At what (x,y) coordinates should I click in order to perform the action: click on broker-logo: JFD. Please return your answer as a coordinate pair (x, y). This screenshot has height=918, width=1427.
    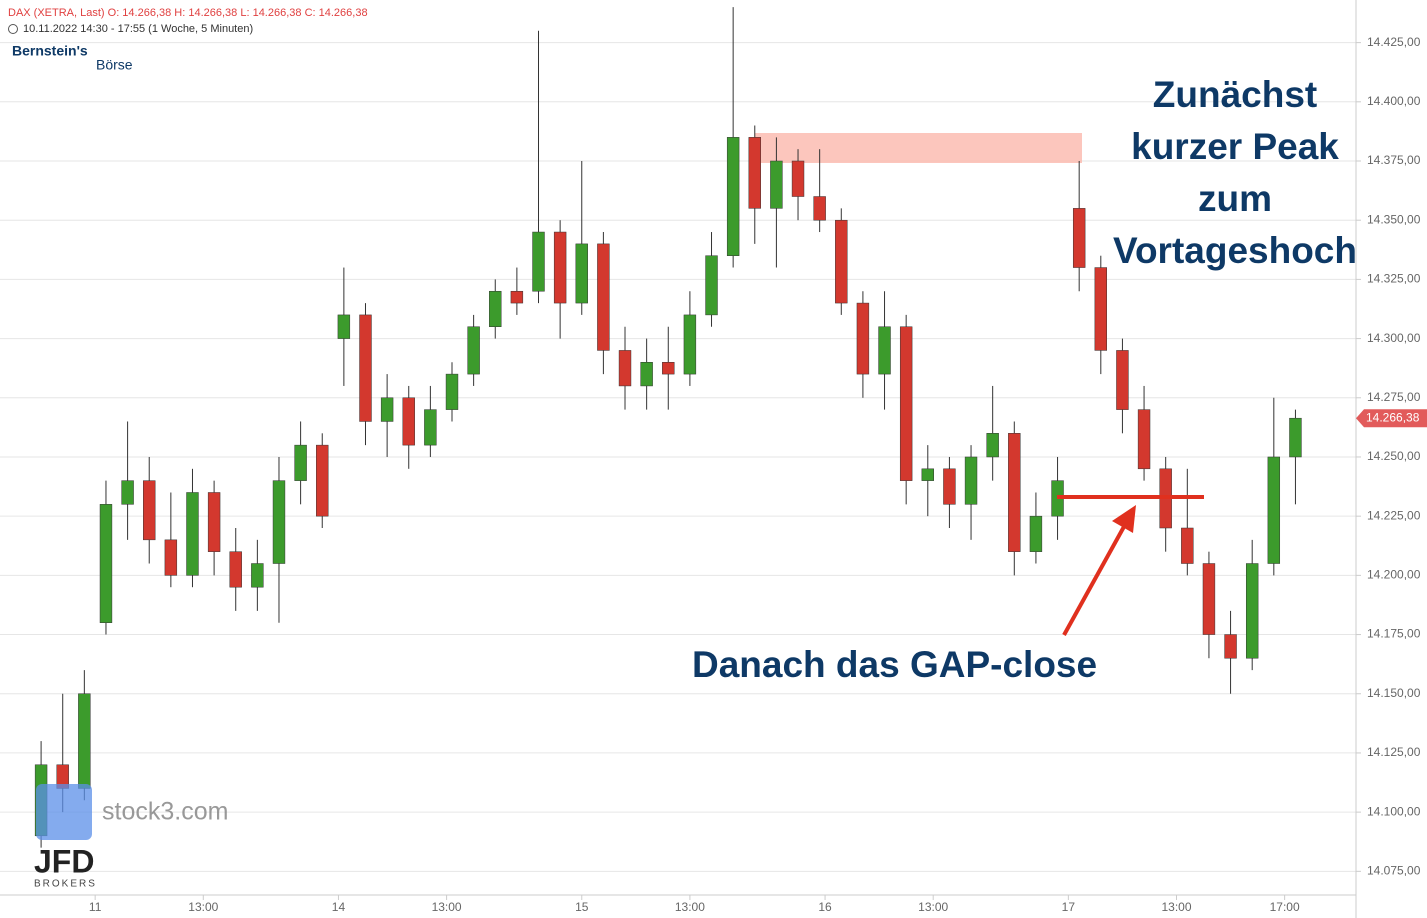
    Looking at the image, I should click on (64, 861).